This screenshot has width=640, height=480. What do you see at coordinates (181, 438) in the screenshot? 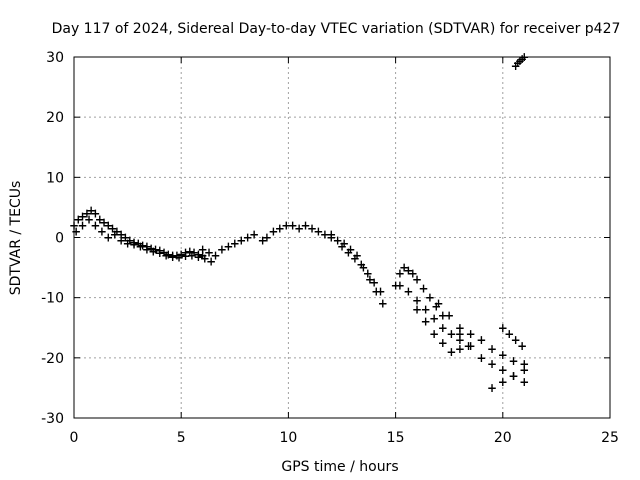
I see `x-tick-label: 5` at bounding box center [181, 438].